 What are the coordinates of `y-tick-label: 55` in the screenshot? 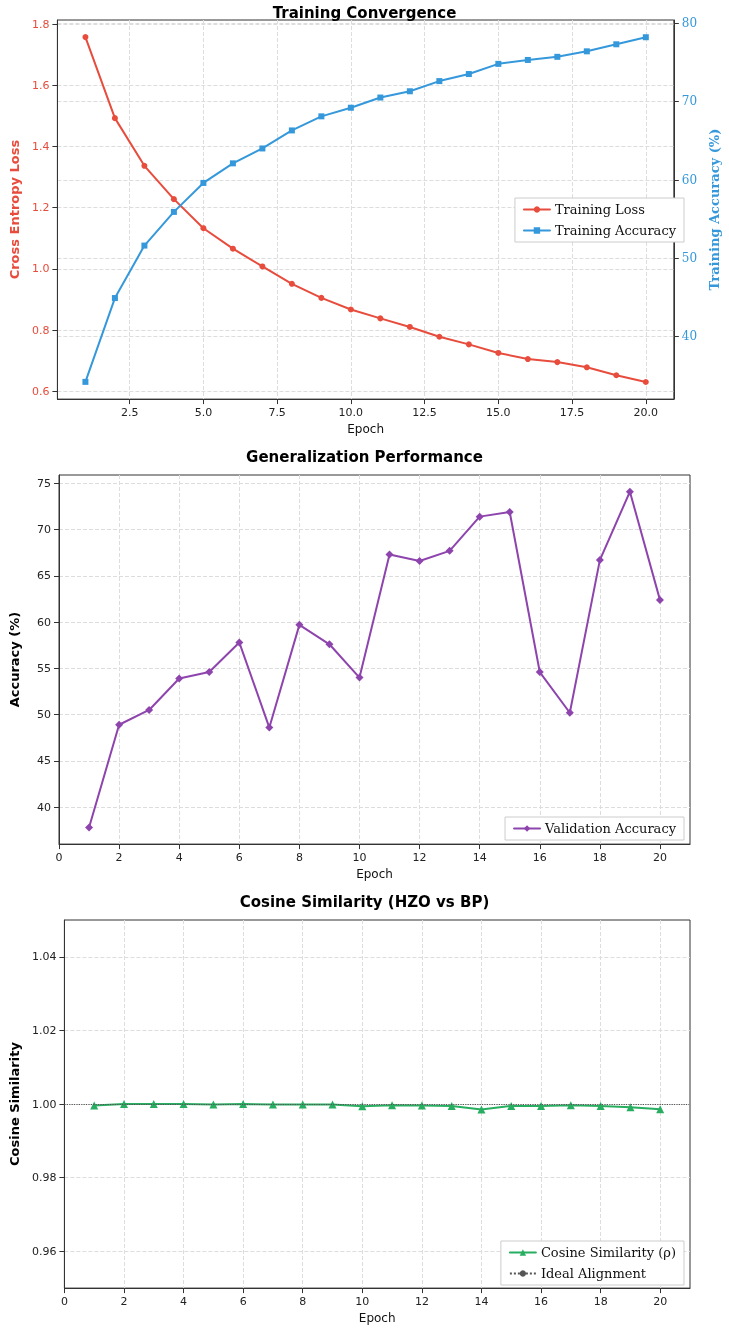 It's located at (44, 668).